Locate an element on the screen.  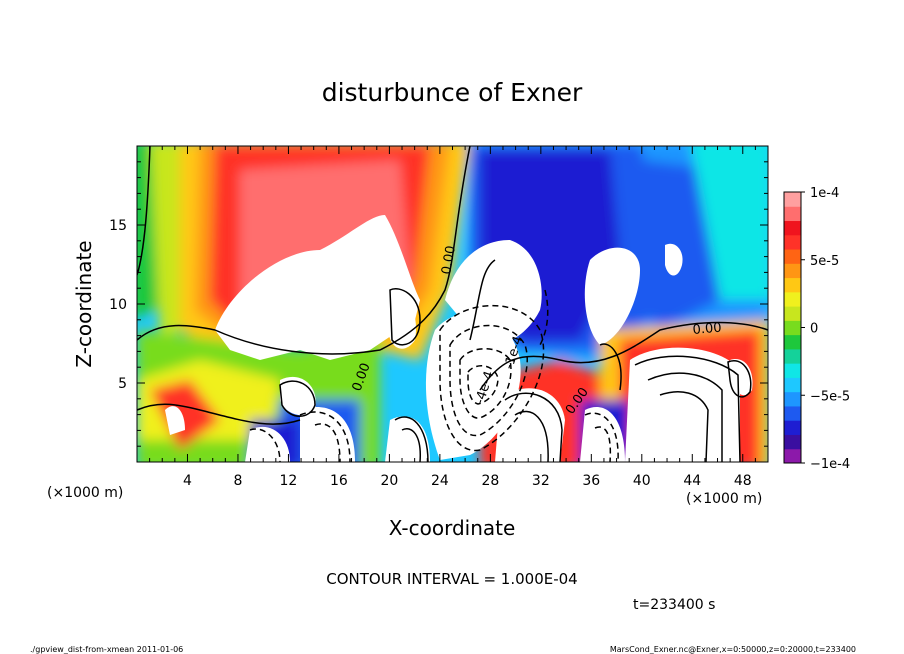
x-tick-label: 28 is located at coordinates (490, 481).